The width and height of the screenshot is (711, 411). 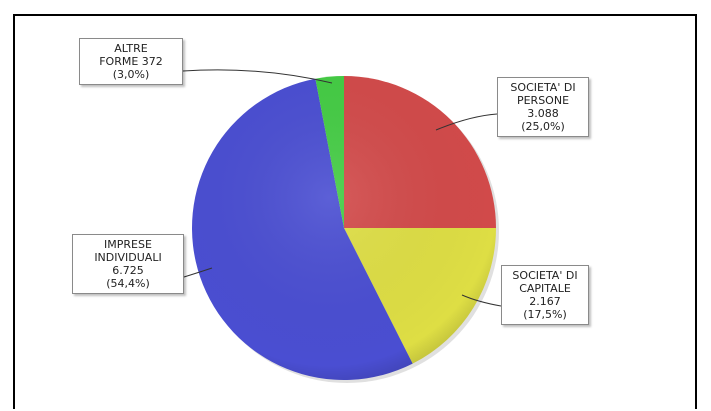 I want to click on leader-line-societa-di-persone, so click(x=466, y=122).